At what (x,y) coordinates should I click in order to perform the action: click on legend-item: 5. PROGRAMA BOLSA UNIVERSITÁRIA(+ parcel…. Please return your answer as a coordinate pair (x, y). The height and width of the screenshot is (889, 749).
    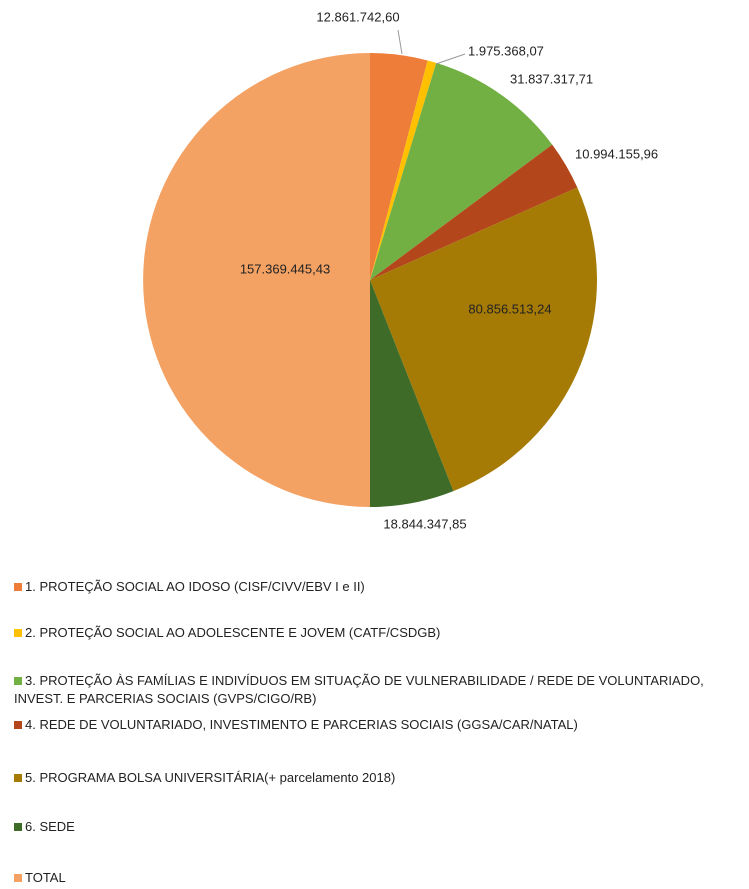
    Looking at the image, I should click on (376, 778).